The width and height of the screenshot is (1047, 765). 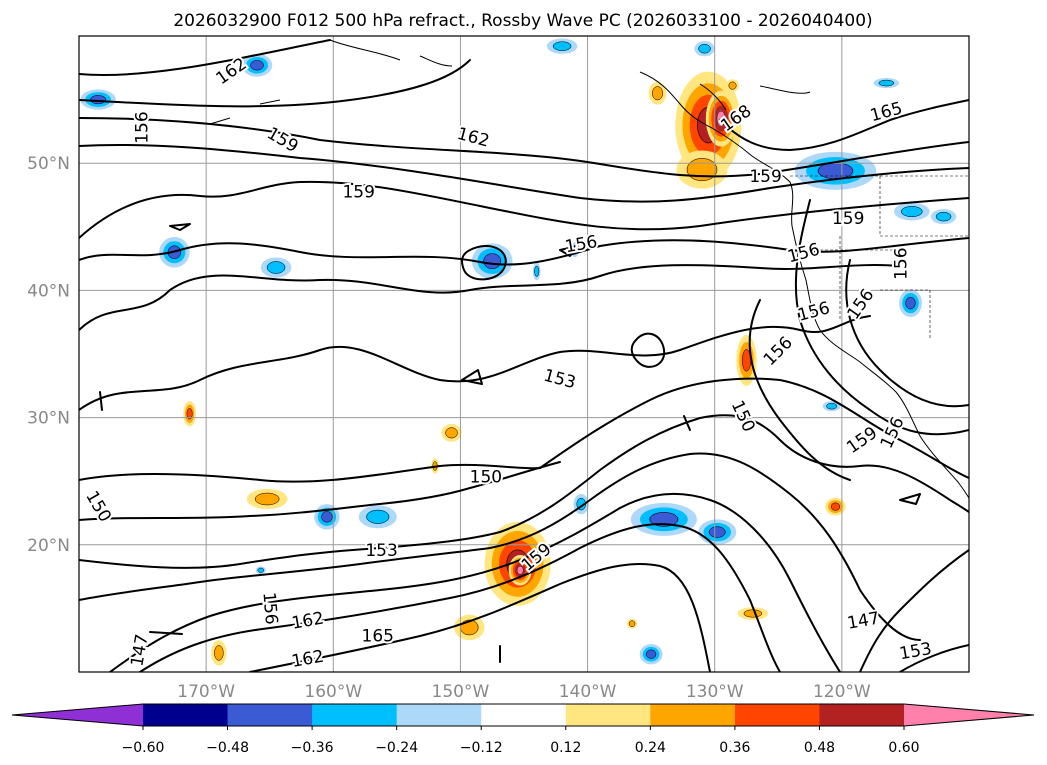 I want to click on lon-tick-label: 160°W, so click(x=333, y=692).